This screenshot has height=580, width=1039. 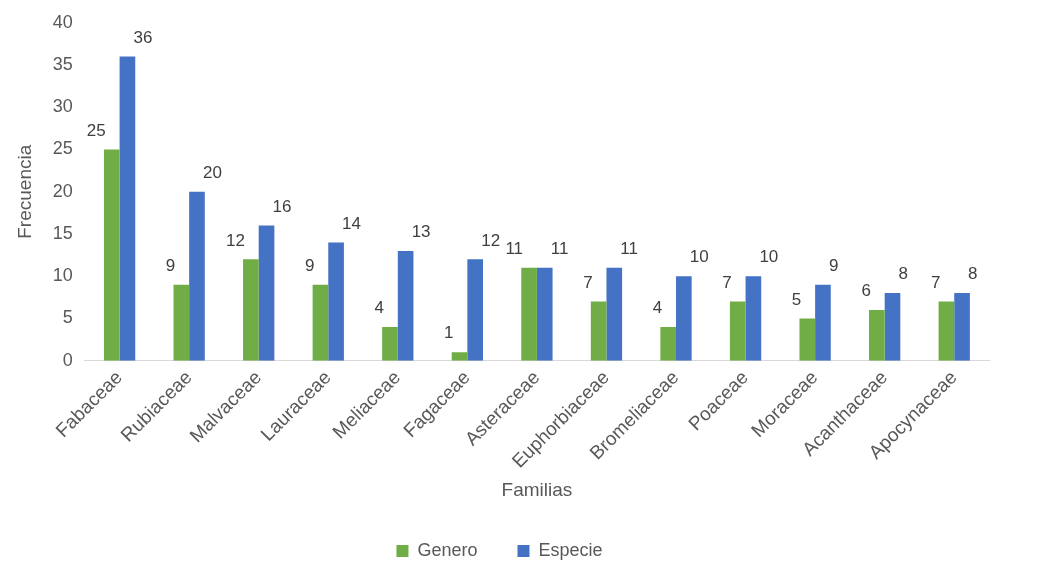 I want to click on y-tick-label: 30, so click(x=62, y=106).